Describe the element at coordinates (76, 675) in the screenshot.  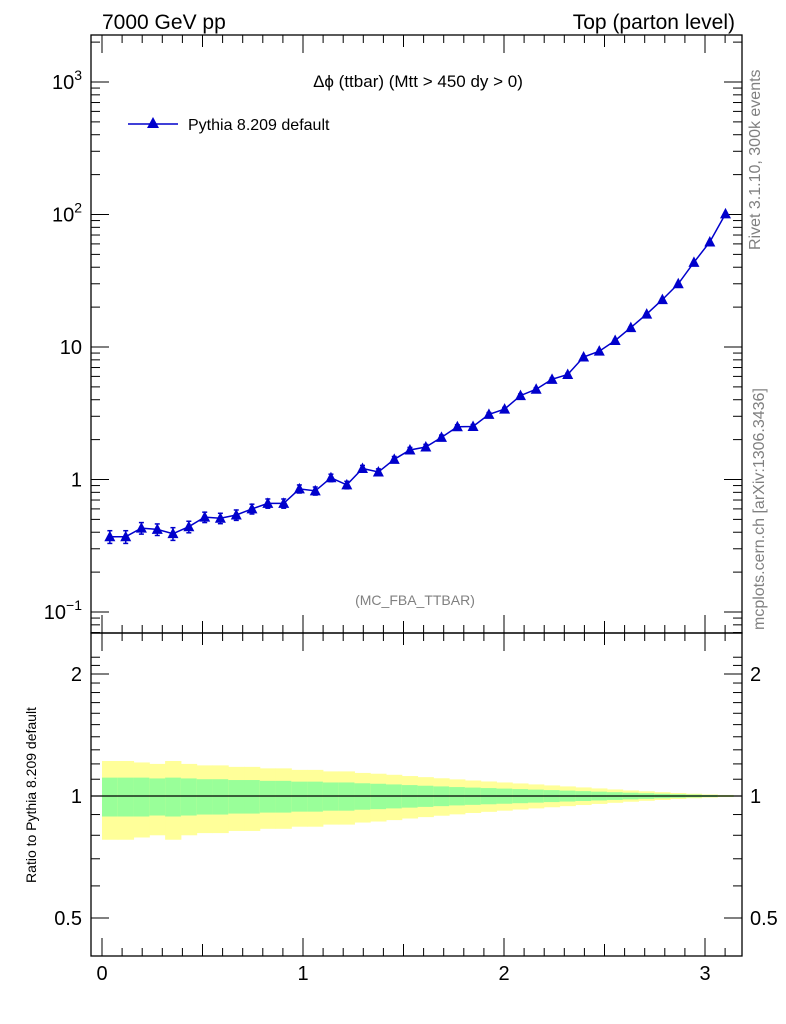
I see `ratio-y-tick-label: 2` at that location.